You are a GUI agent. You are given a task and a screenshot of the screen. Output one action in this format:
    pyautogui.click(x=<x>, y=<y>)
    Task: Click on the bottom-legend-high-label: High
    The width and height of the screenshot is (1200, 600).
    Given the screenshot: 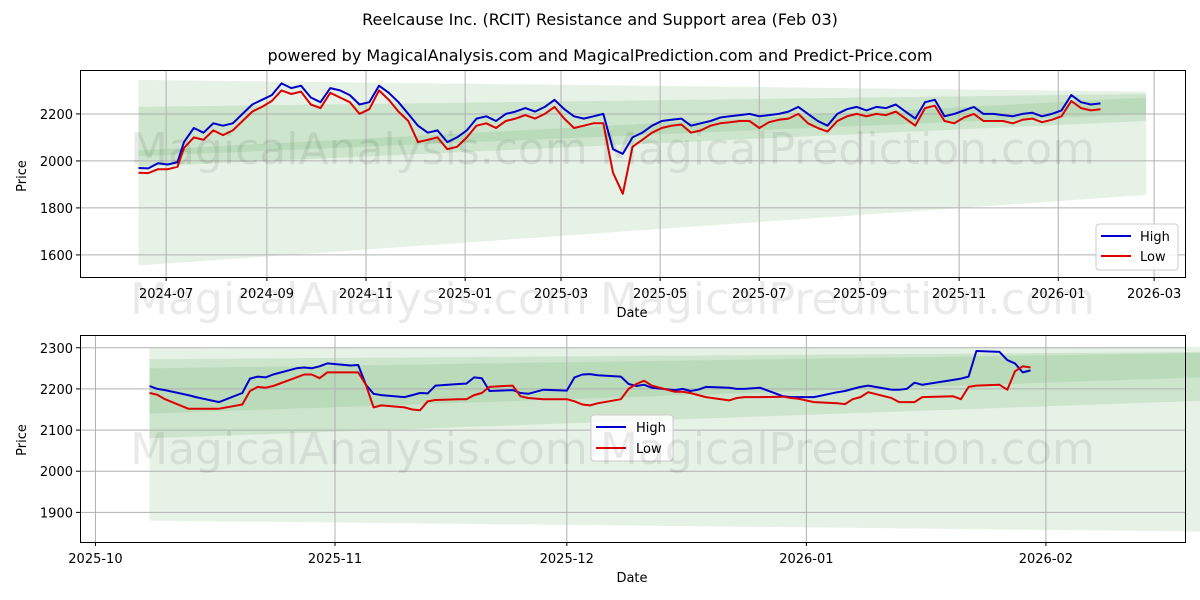 What is the action you would take?
    pyautogui.click(x=651, y=428)
    